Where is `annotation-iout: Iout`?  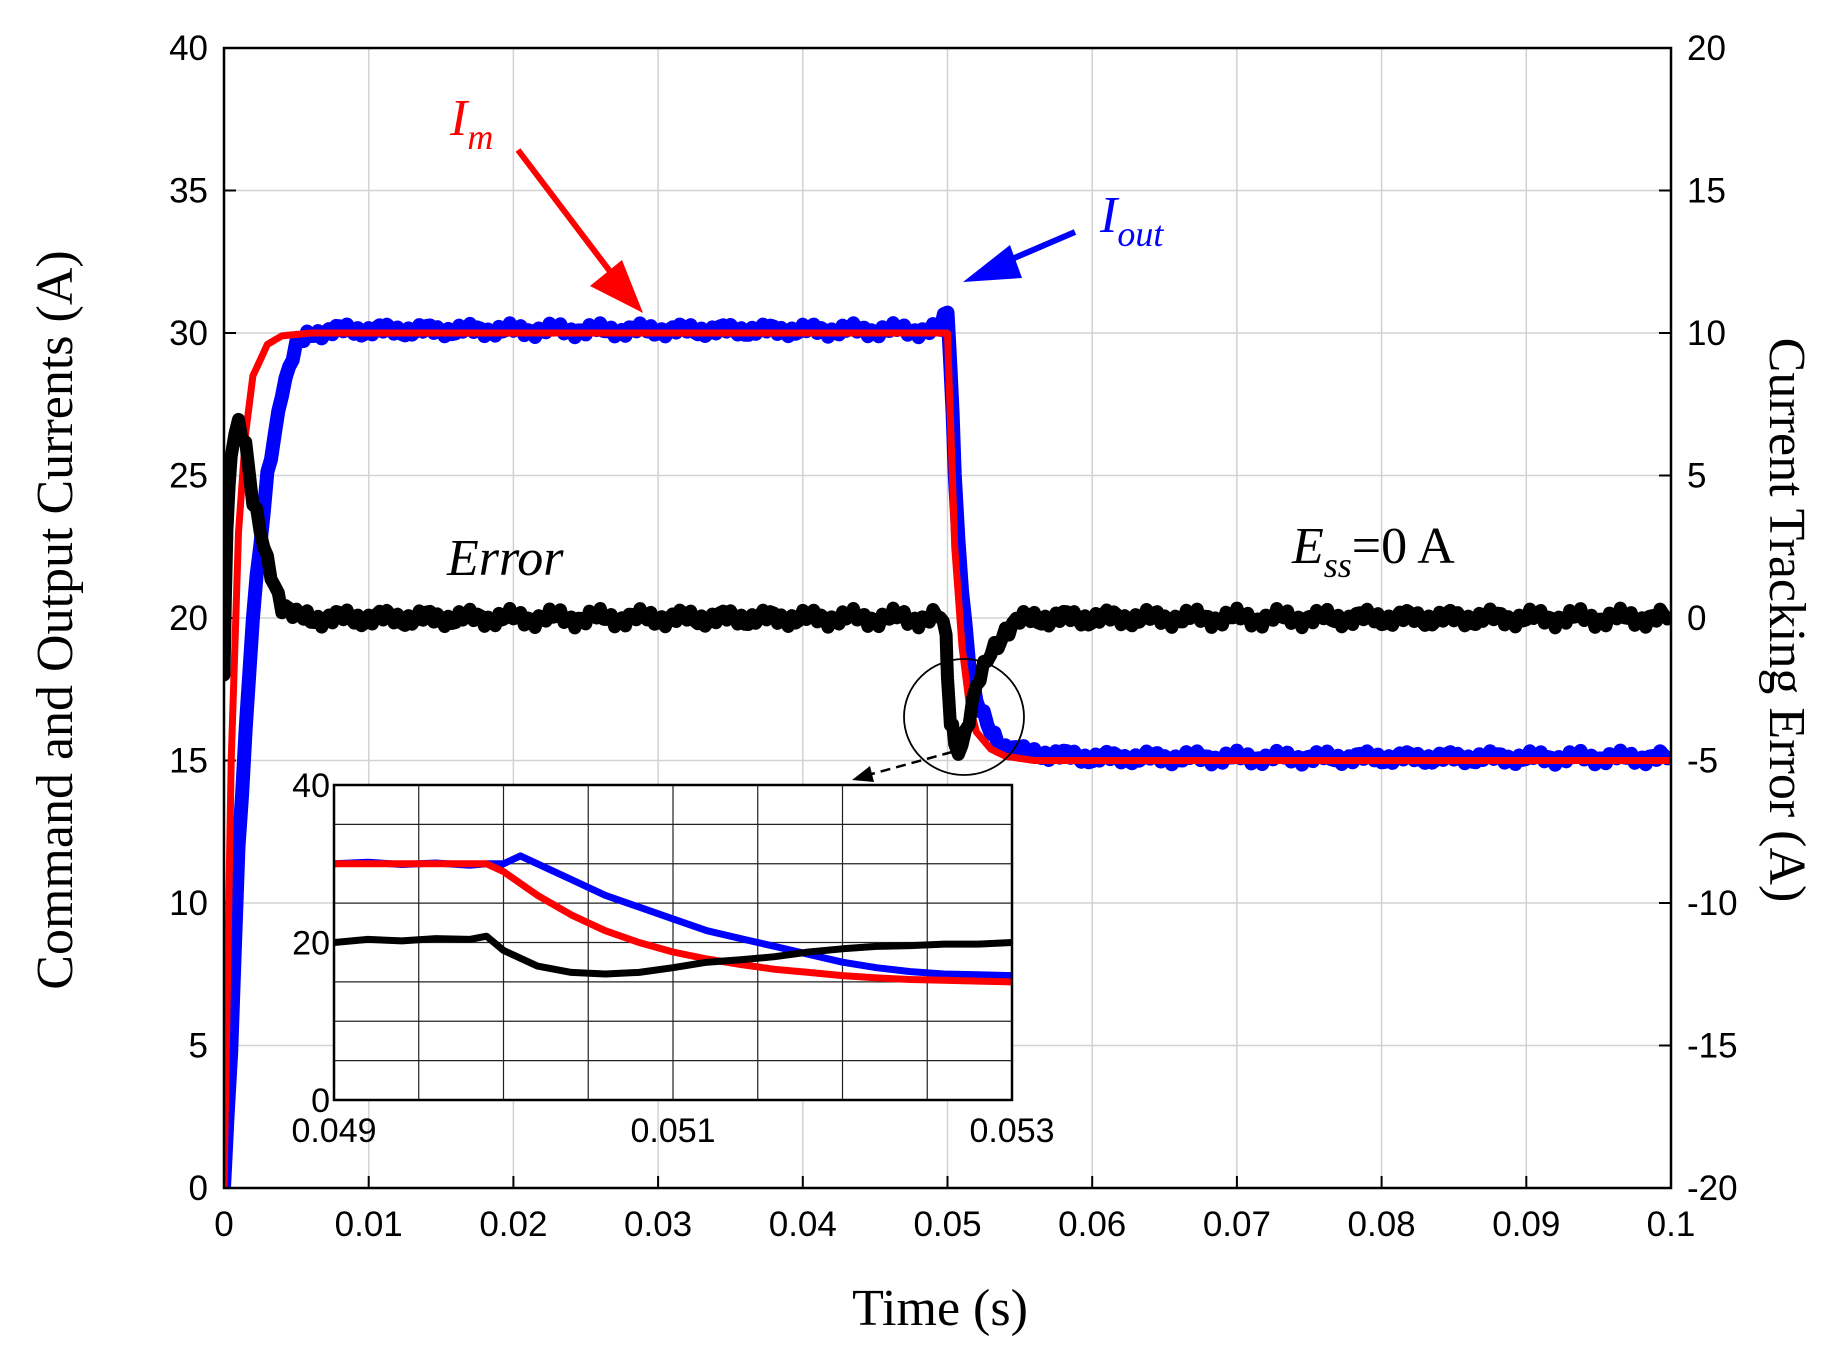
annotation-iout: Iout is located at coordinates (1063, 234).